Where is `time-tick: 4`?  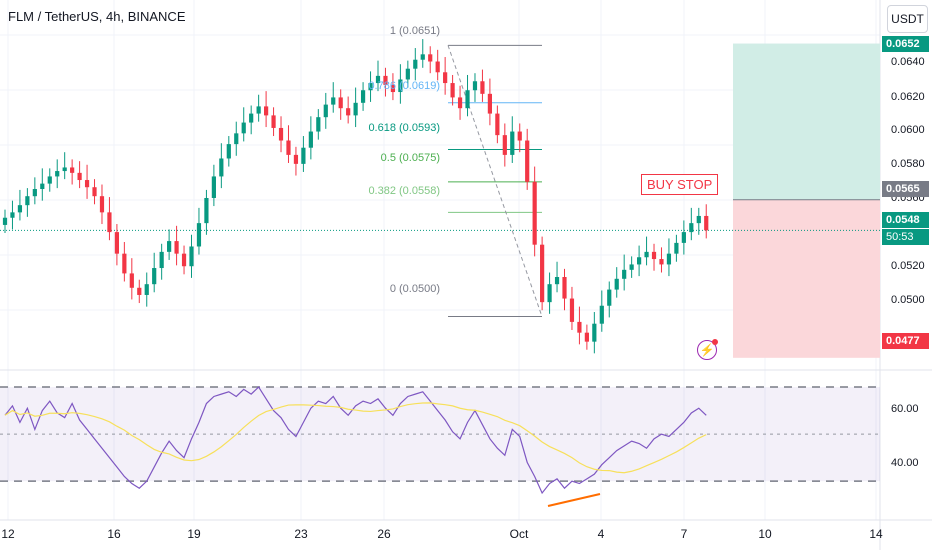
time-tick: 4 is located at coordinates (601, 534).